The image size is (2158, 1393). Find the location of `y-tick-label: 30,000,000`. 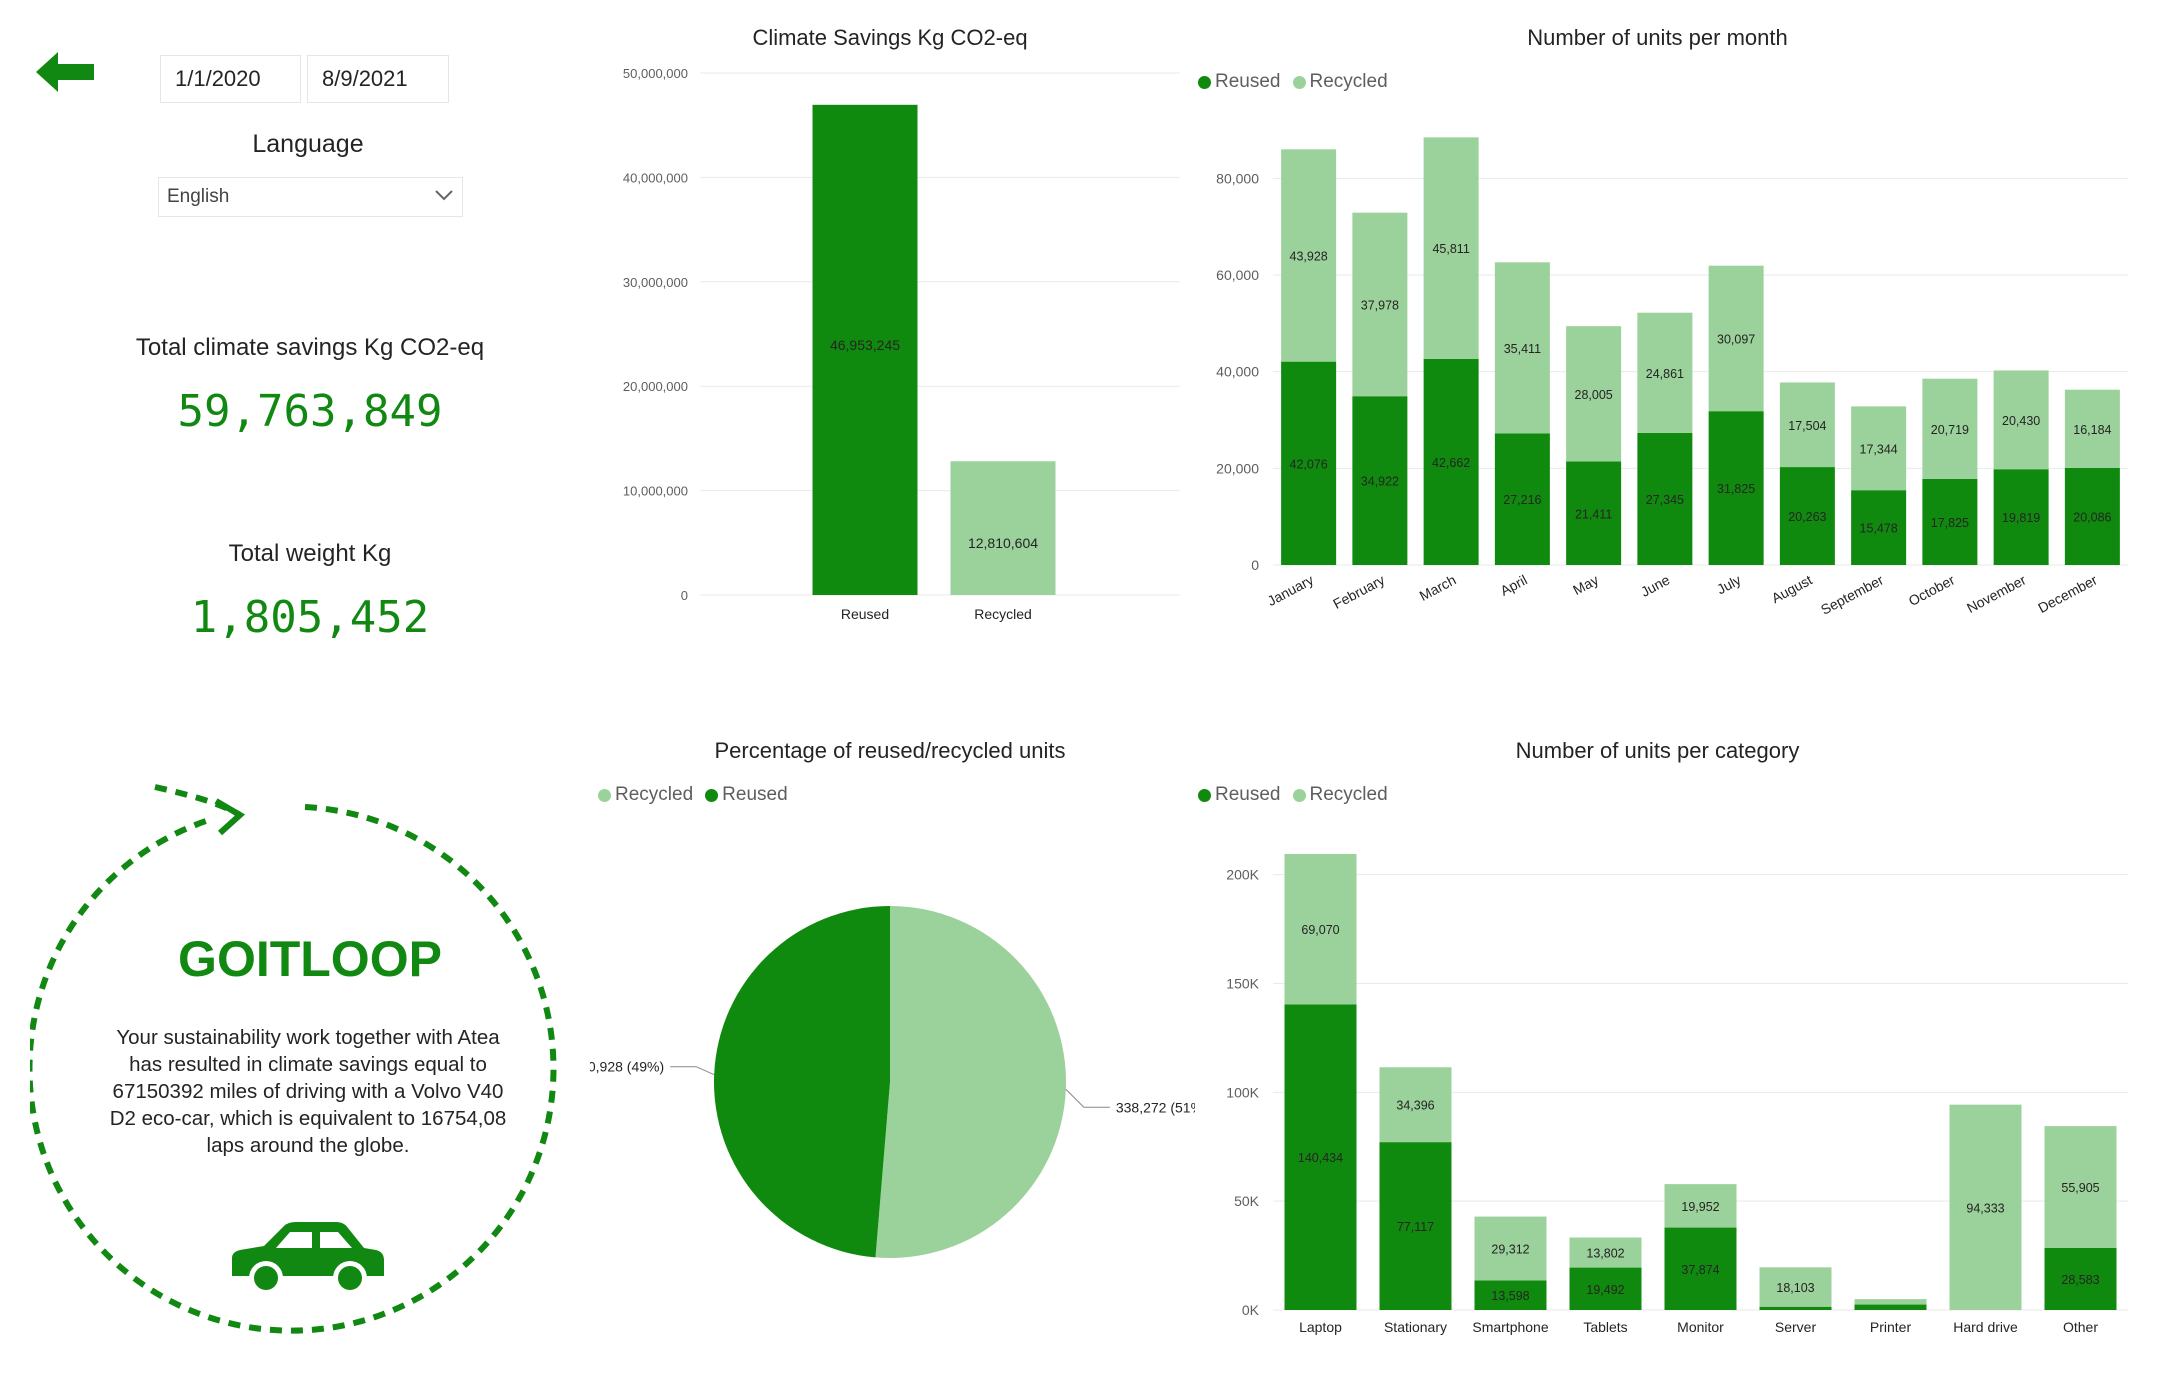

y-tick-label: 30,000,000 is located at coordinates (655, 282).